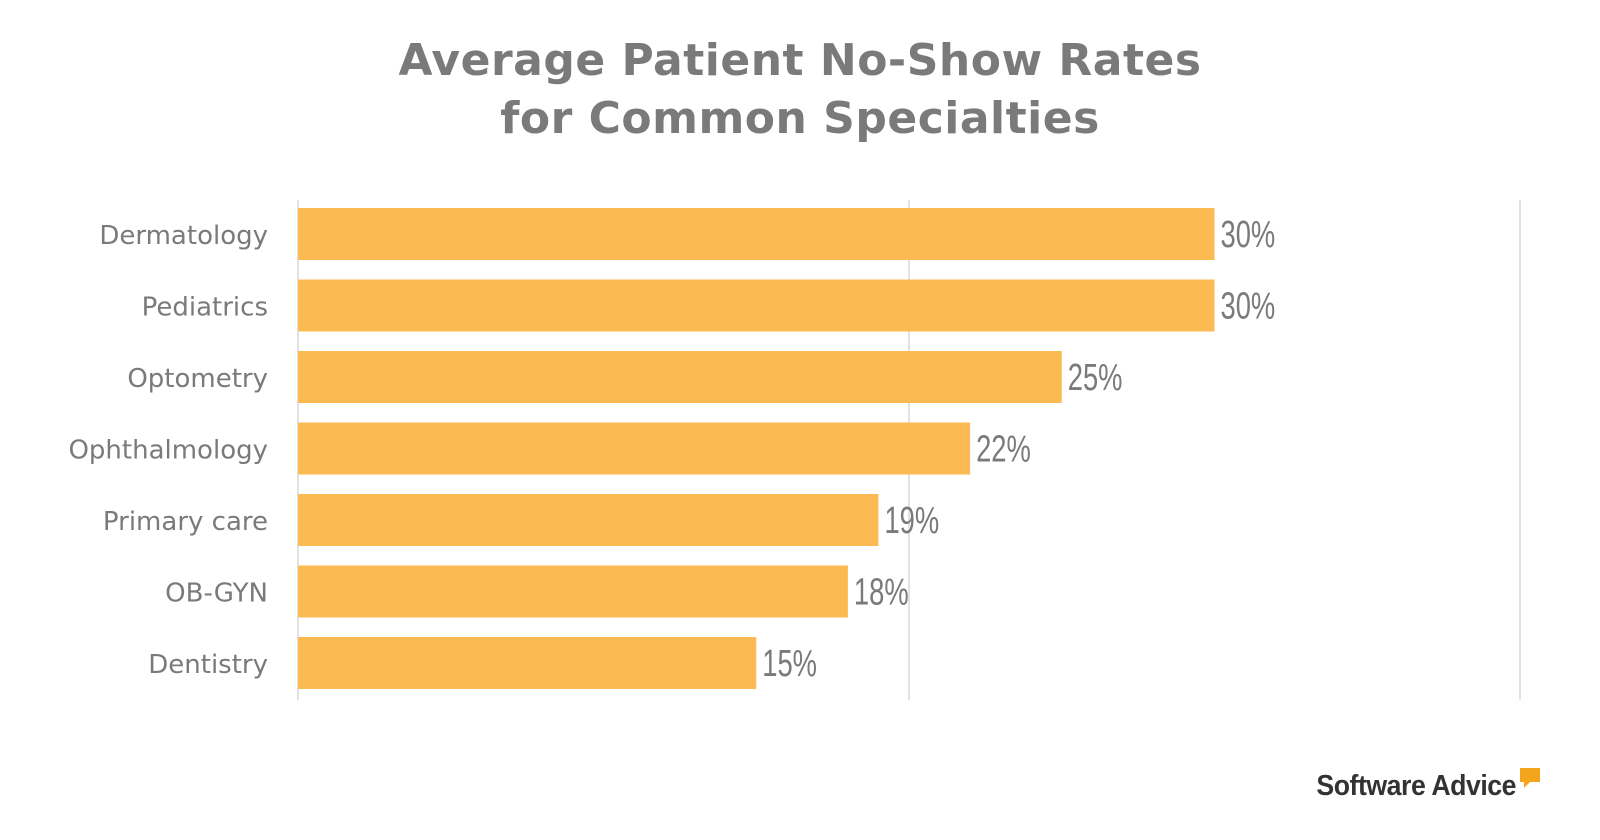 The height and width of the screenshot is (840, 1600). I want to click on category-label-3: Ophthalmology, so click(168, 451).